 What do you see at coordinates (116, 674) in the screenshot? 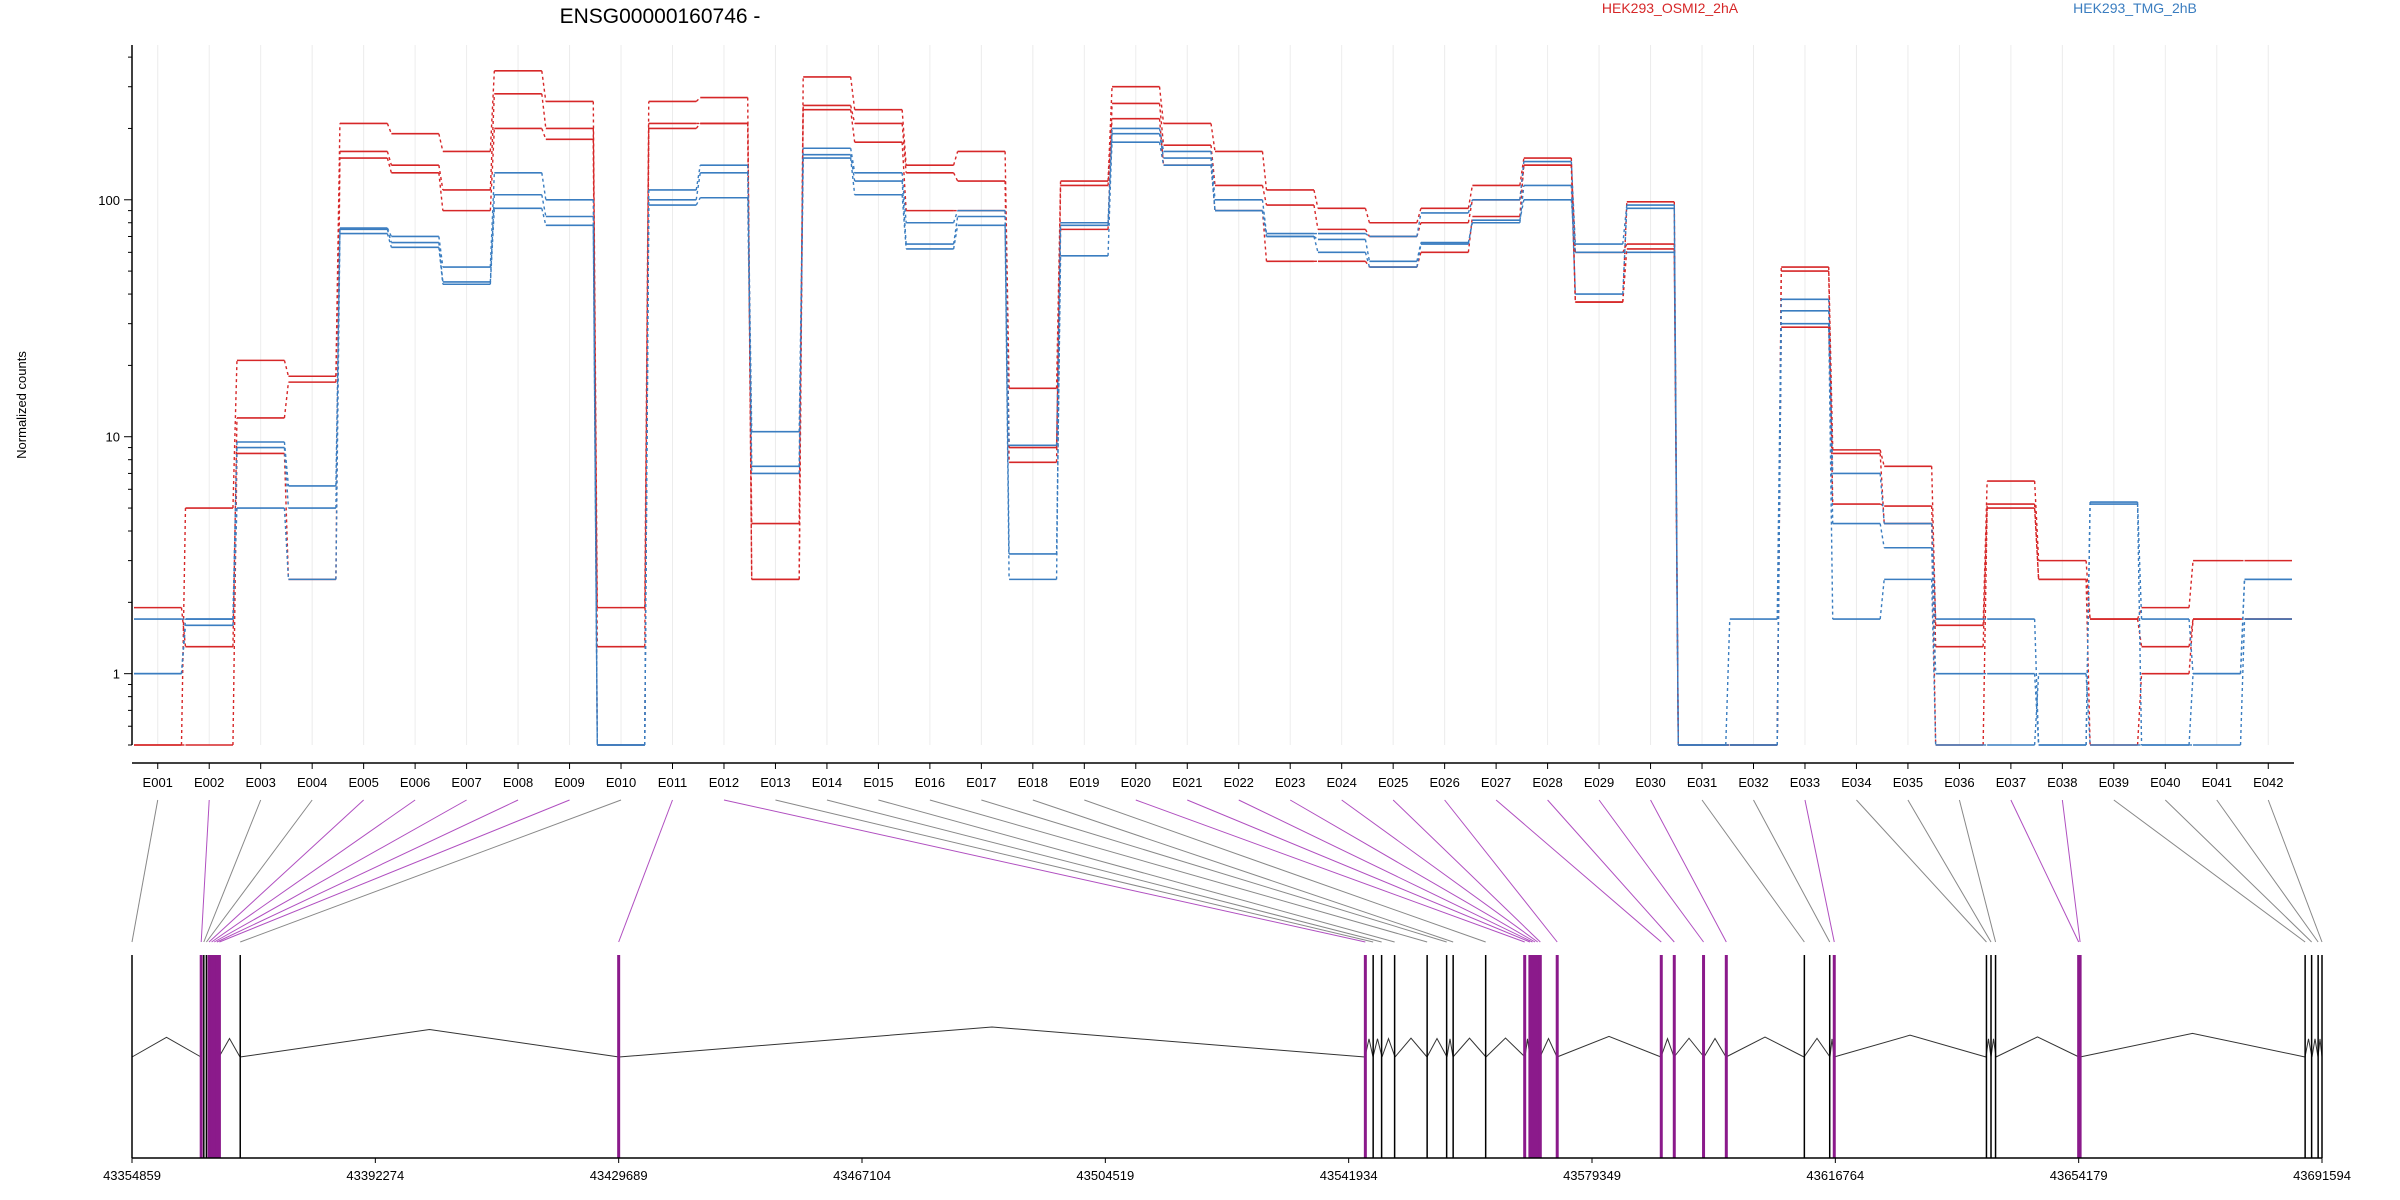
I see `y-tick-label: 1` at bounding box center [116, 674].